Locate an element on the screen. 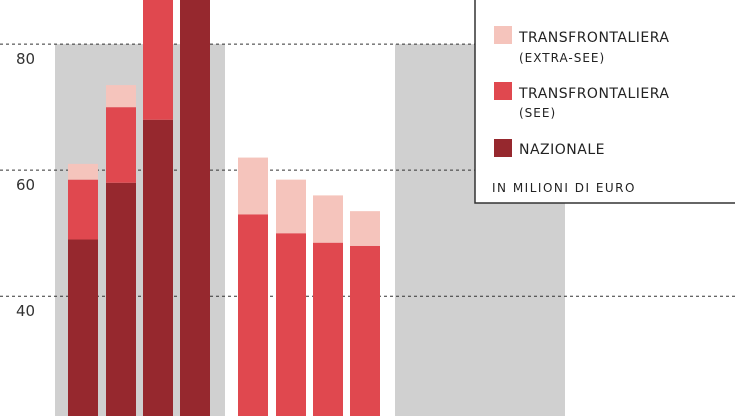 The image size is (735, 416). bar-2-see is located at coordinates (121, 145).